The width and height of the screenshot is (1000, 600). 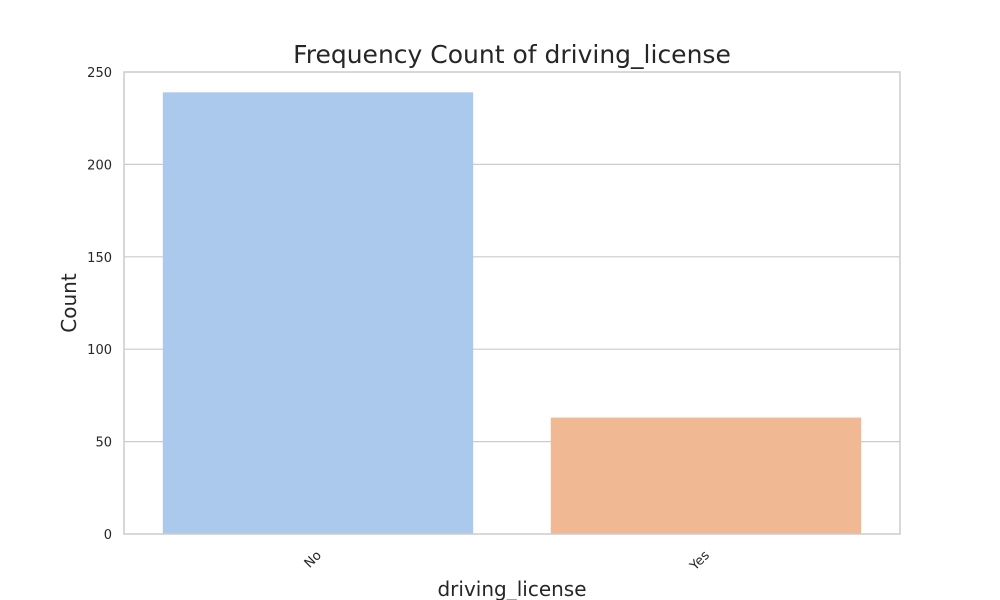 What do you see at coordinates (69, 303) in the screenshot?
I see `y-axis-label: Count` at bounding box center [69, 303].